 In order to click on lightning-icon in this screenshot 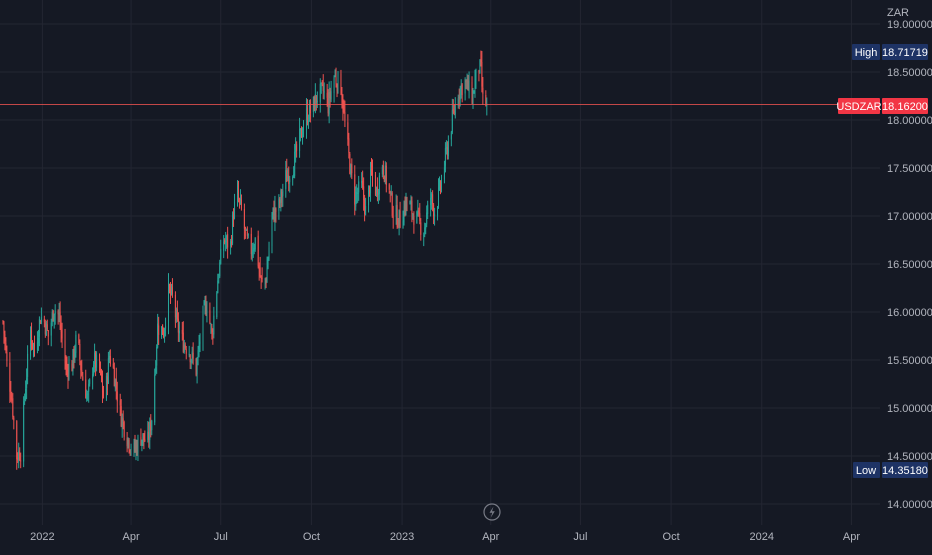, I will do `click(492, 512)`.